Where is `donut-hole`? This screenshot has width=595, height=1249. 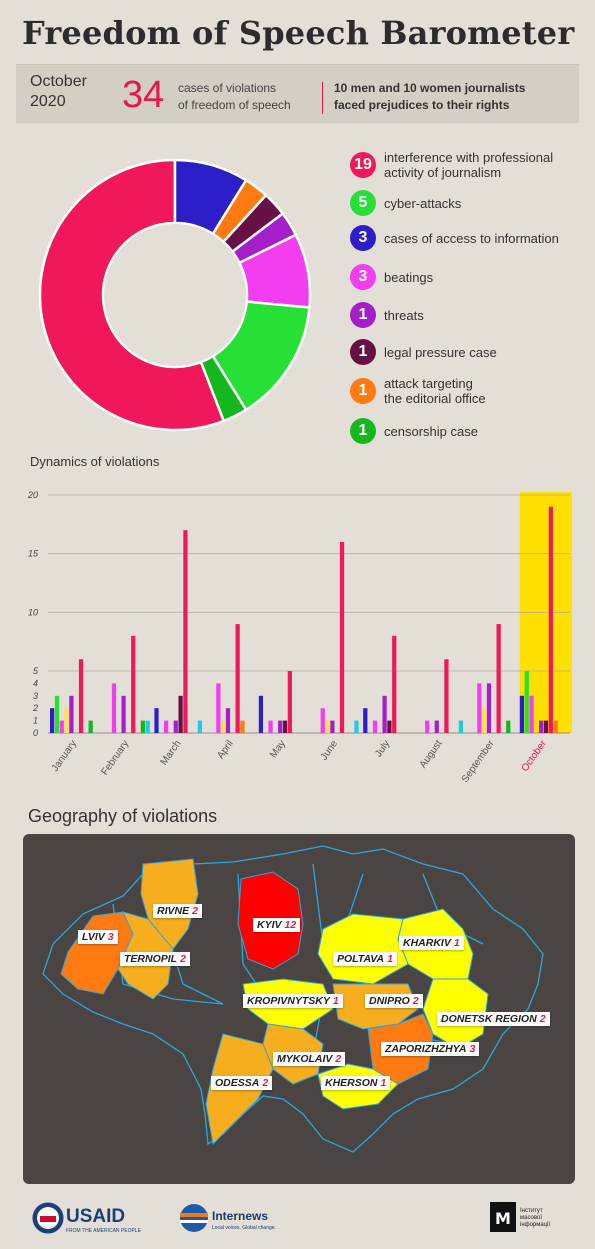
donut-hole is located at coordinates (175, 295).